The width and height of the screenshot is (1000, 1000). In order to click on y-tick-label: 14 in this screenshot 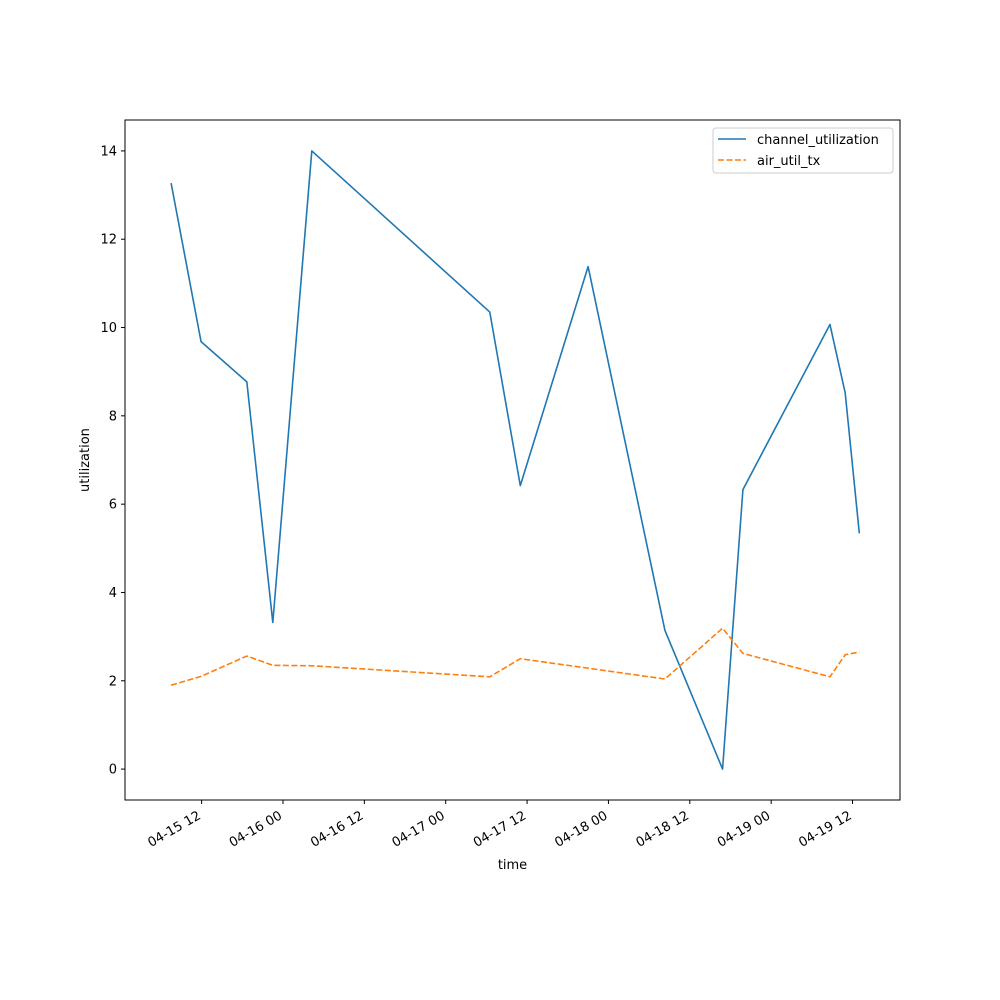, I will do `click(108, 151)`.